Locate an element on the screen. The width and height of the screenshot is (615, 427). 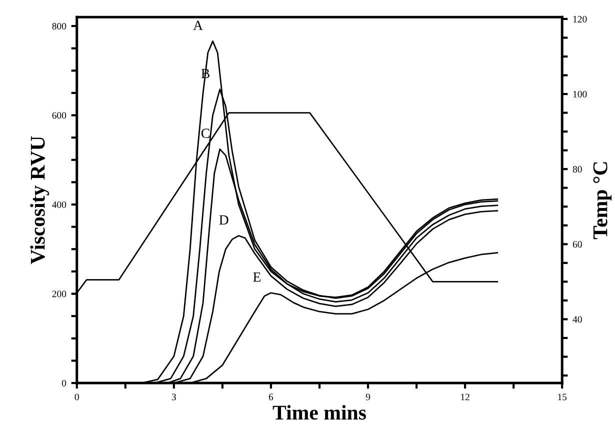
y-tick-label: 400 is located at coordinates (59, 204).